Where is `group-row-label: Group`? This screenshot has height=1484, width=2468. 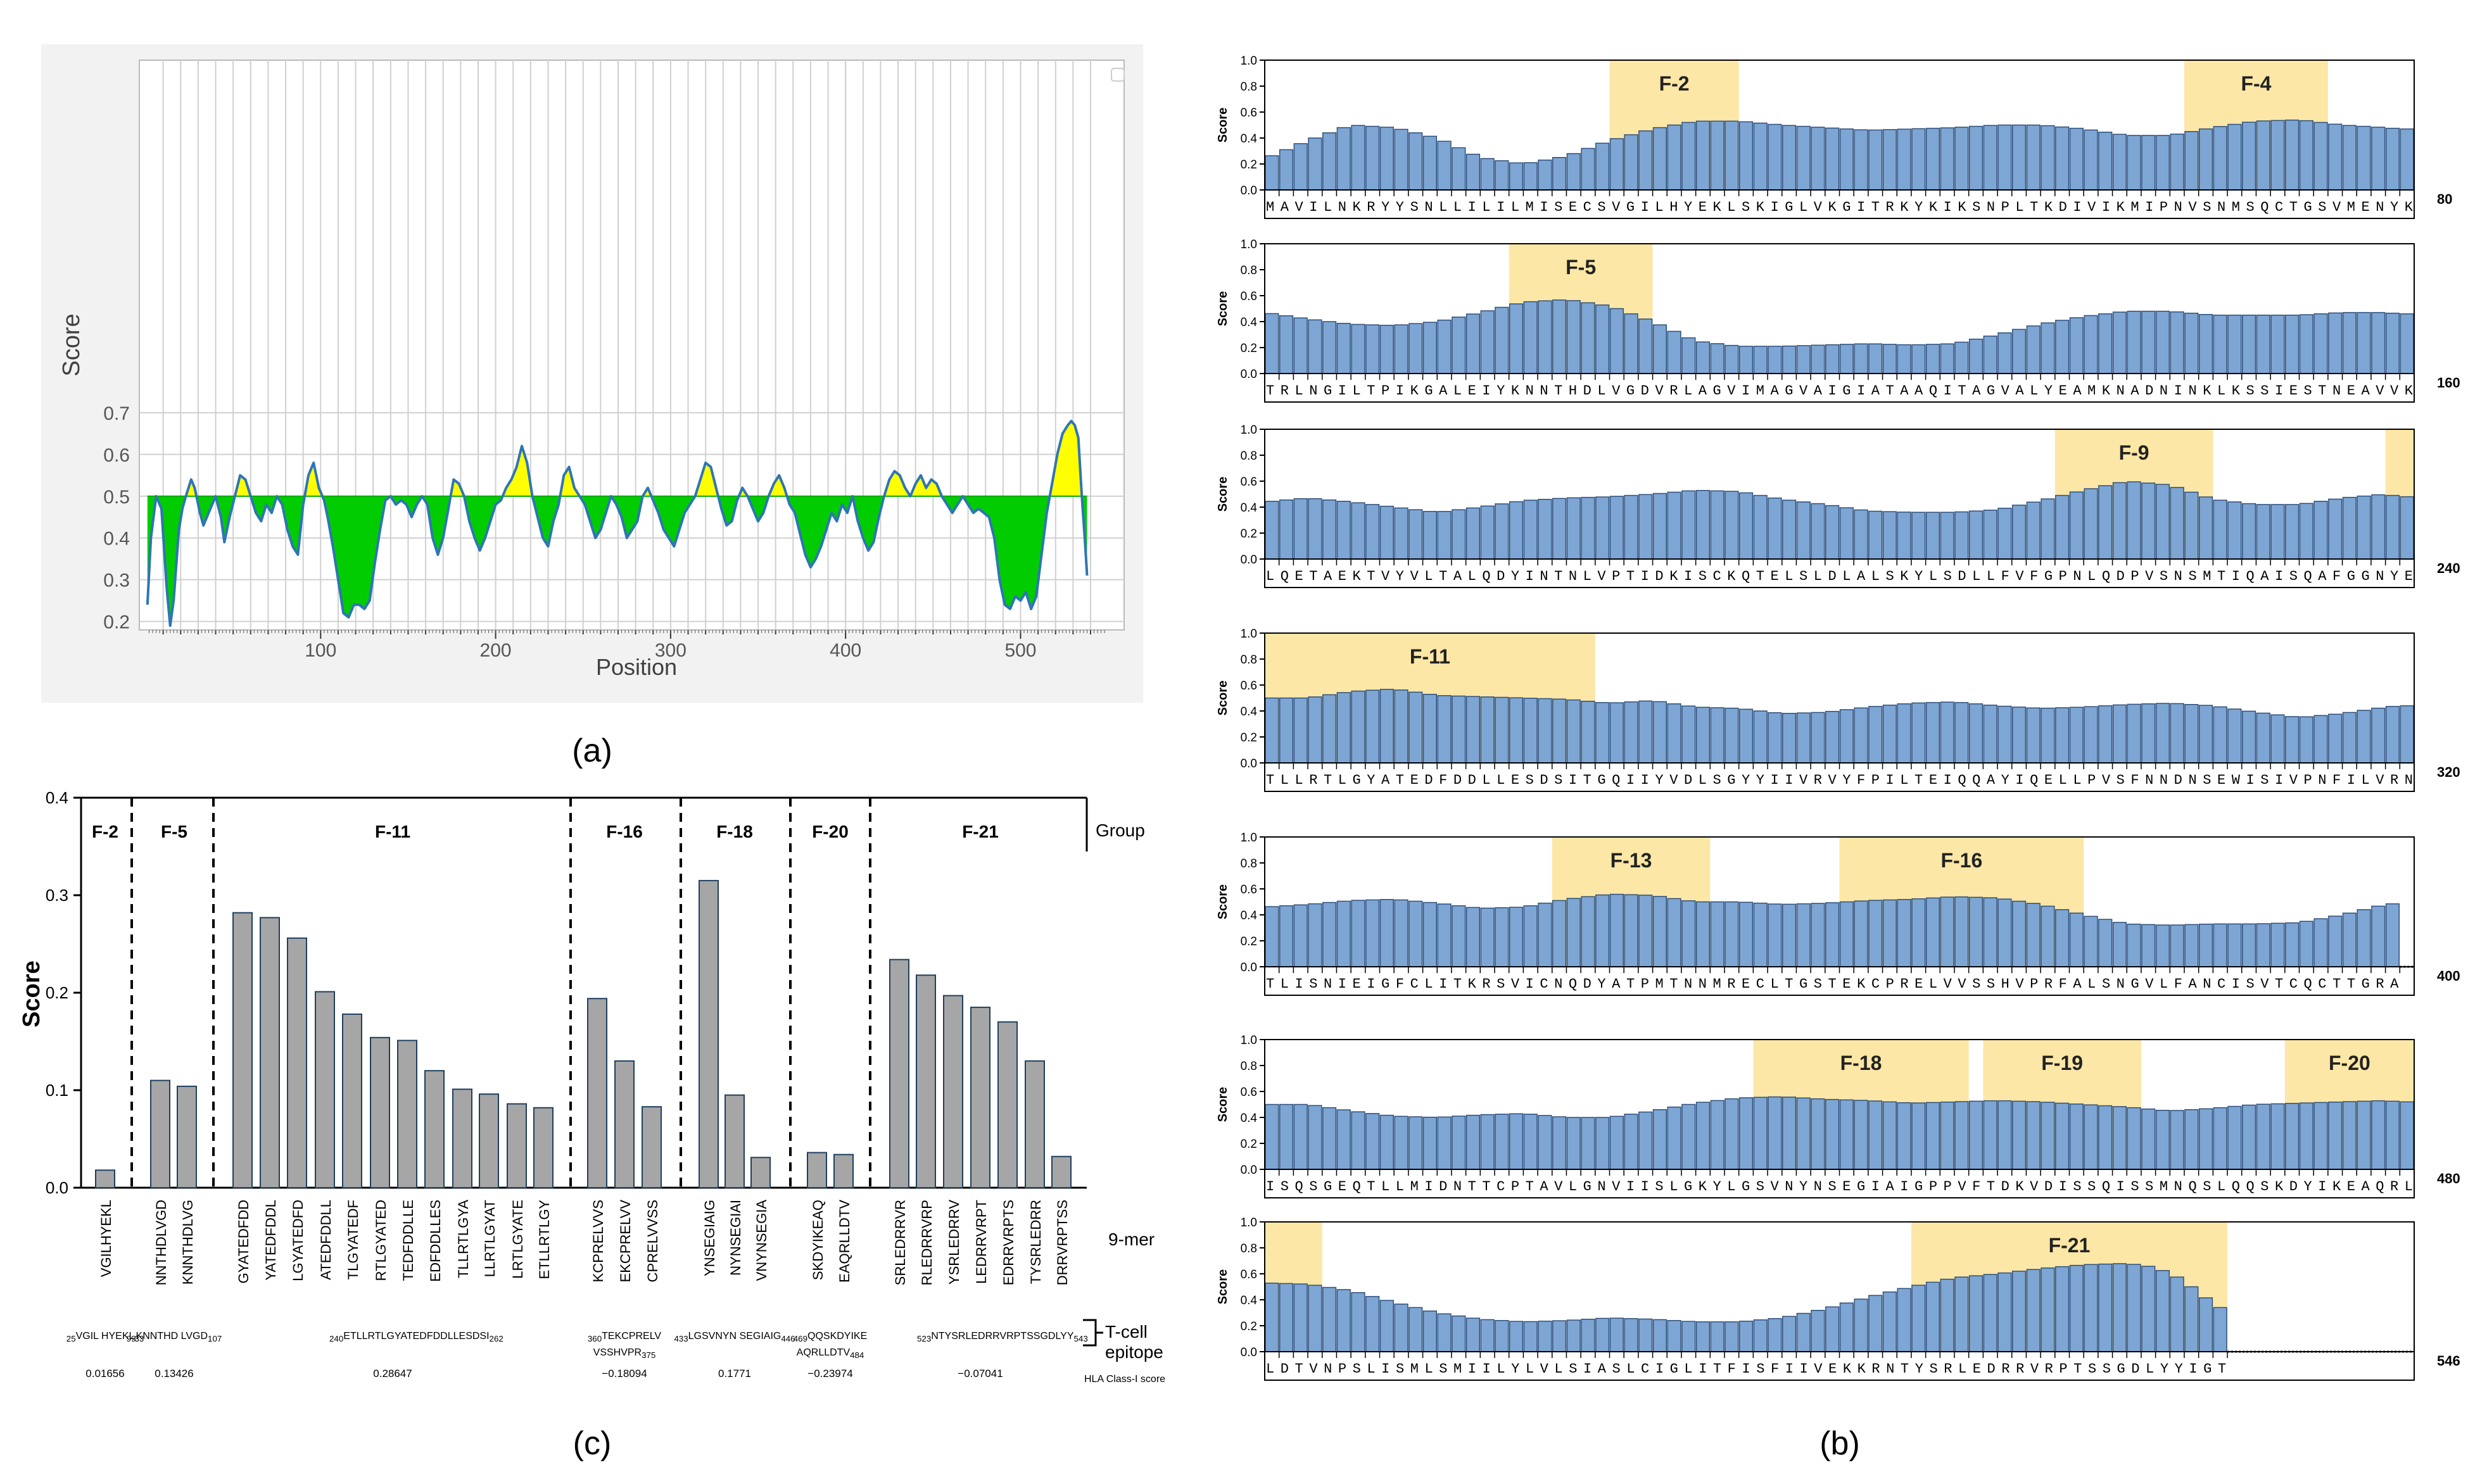
group-row-label: Group is located at coordinates (1120, 830).